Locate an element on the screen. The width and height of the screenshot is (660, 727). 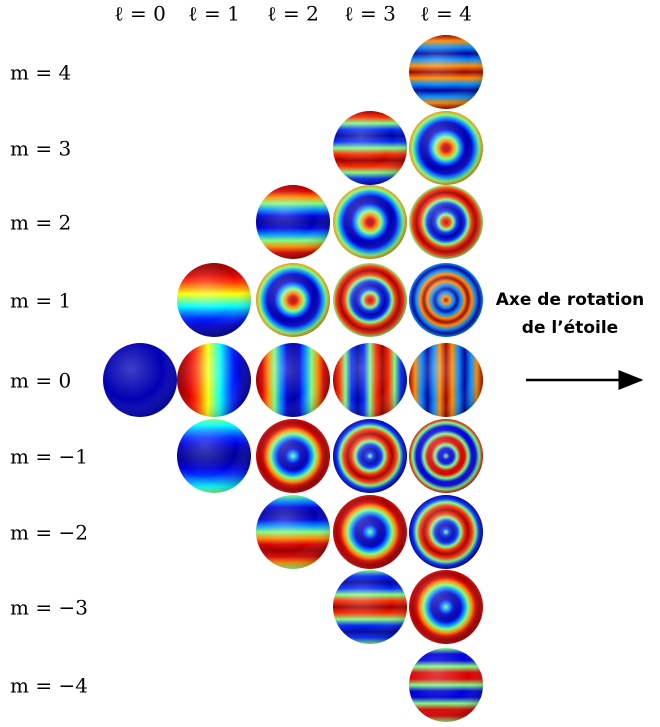
row-label: m = −2 is located at coordinates (49, 533).